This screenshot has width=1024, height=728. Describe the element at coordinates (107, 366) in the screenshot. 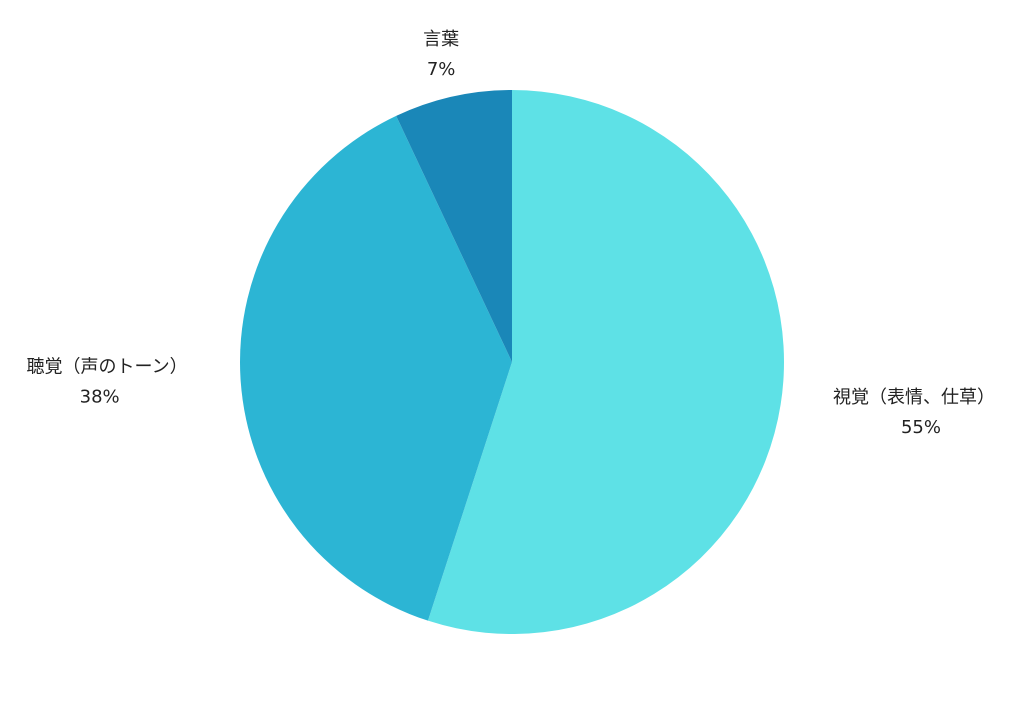

I see `slice-label: 聴覚（声のトーン）` at that location.